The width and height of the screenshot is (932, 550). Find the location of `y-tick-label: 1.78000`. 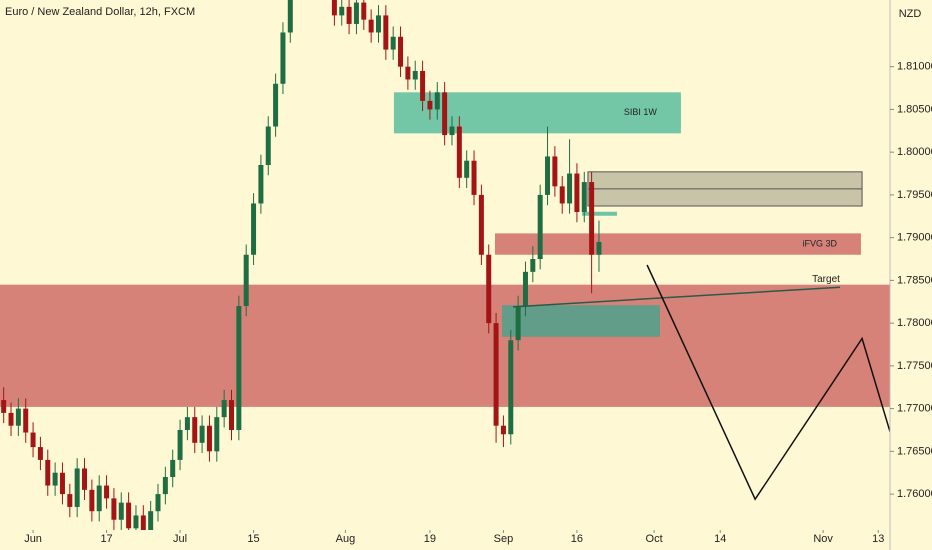

y-tick-label: 1.78000 is located at coordinates (914, 323).